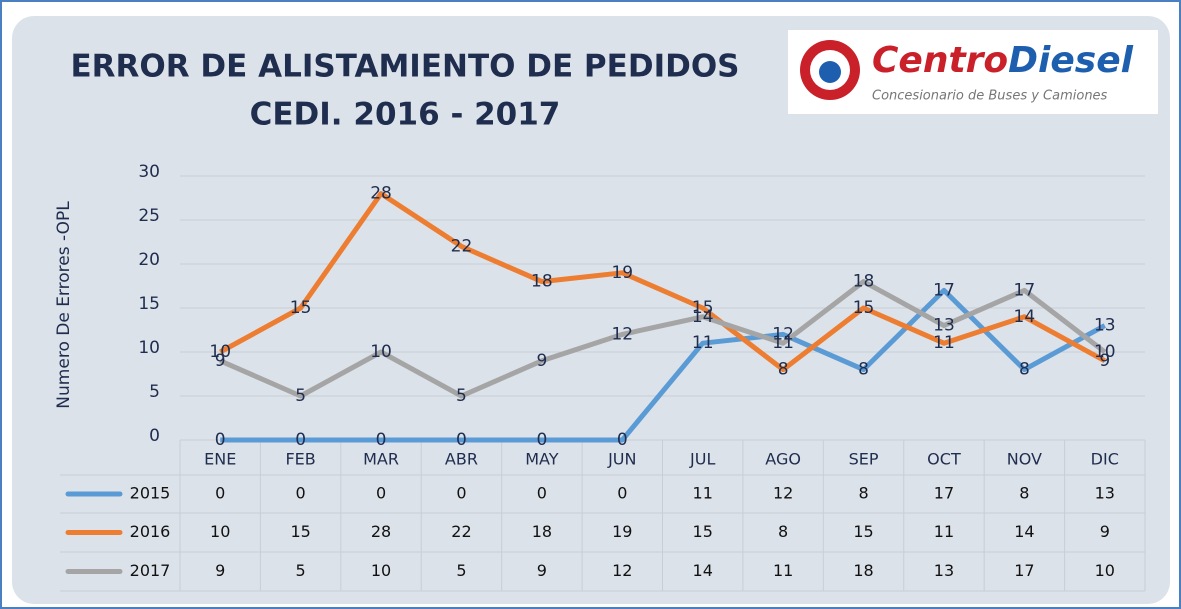 The height and width of the screenshot is (609, 1181). I want to click on table-cell: 22, so click(461, 531).